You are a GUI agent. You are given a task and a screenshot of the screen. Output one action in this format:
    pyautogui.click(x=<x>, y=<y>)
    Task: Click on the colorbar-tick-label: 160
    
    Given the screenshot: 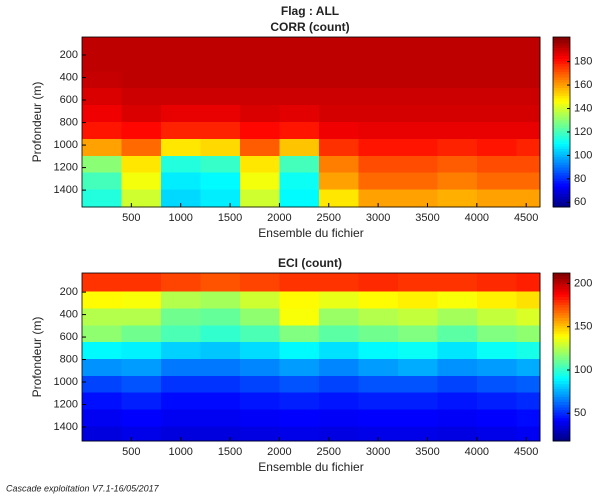 What is the action you would take?
    pyautogui.click(x=583, y=85)
    